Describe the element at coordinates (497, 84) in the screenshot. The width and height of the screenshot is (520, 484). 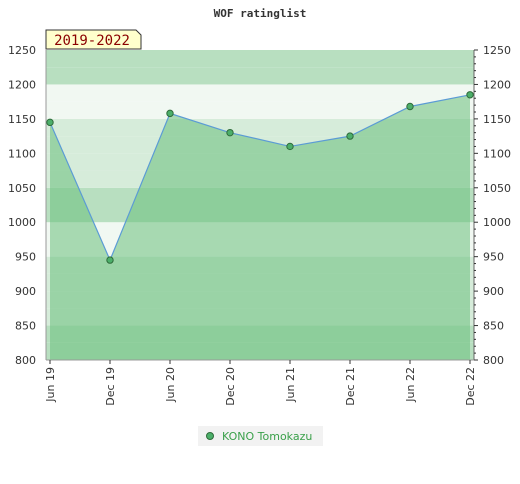
I see `y-tick-label-right: 1200` at that location.